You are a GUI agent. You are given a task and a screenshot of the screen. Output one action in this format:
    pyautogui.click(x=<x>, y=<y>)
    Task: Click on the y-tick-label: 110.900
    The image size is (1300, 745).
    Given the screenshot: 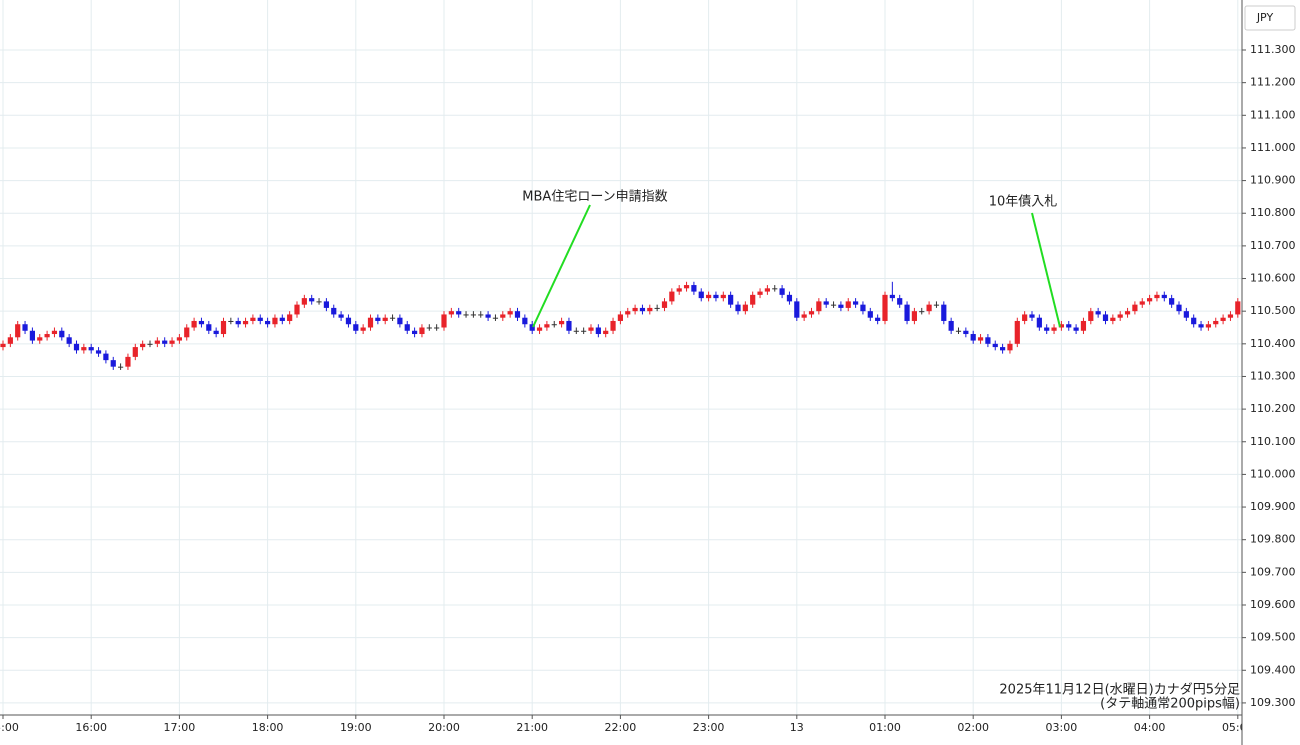 What is the action you would take?
    pyautogui.click(x=1273, y=180)
    